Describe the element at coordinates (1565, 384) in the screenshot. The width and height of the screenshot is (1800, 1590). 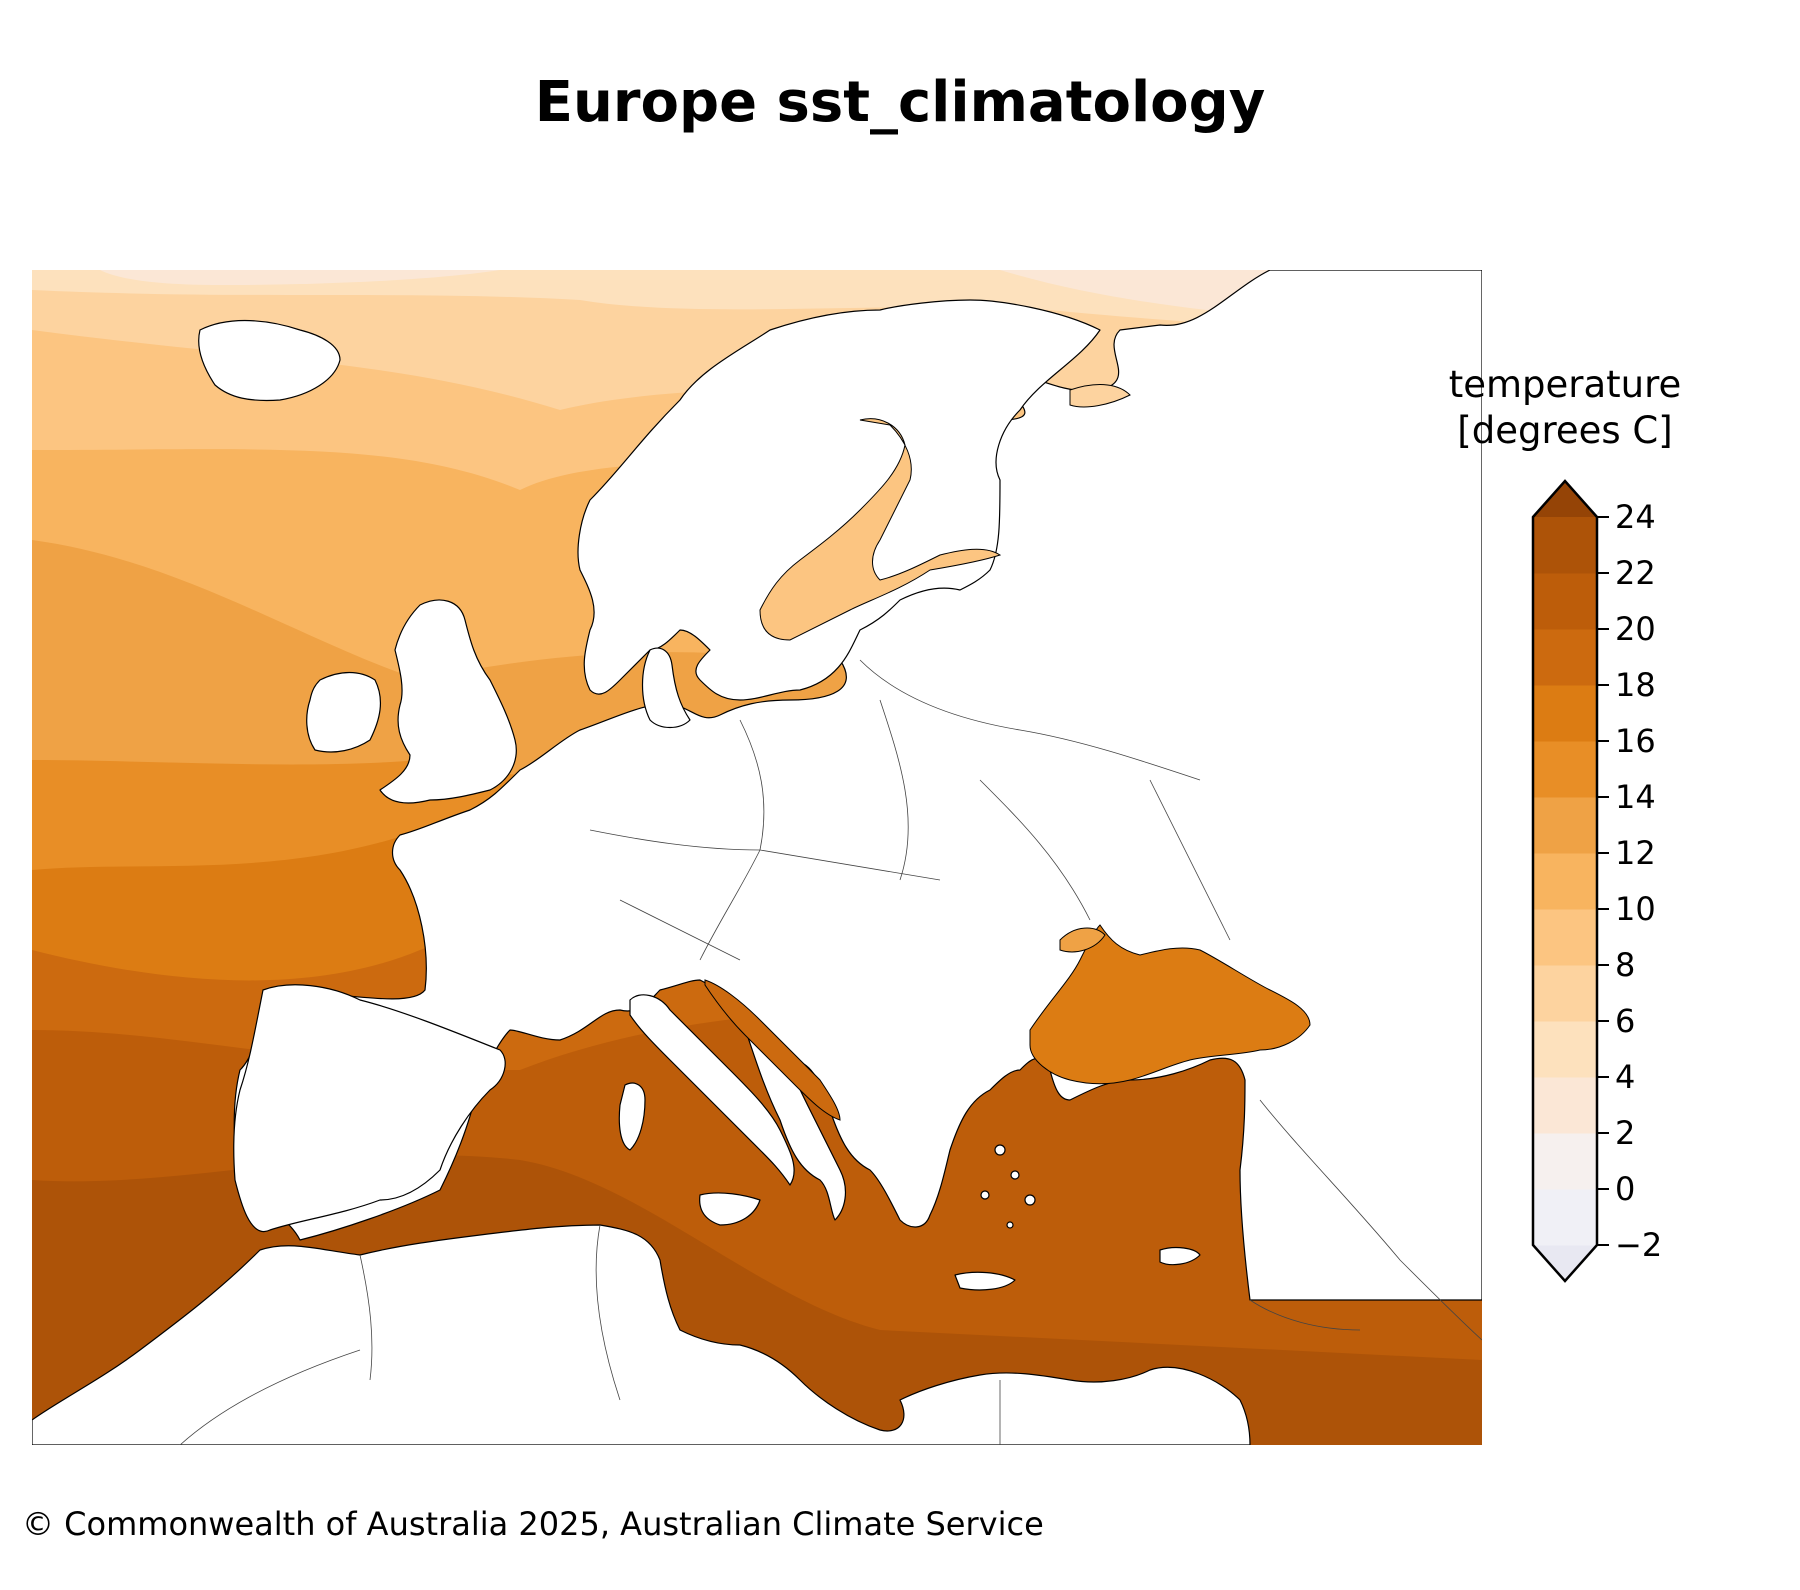
I see `colorbar-title-line1: temperature` at that location.